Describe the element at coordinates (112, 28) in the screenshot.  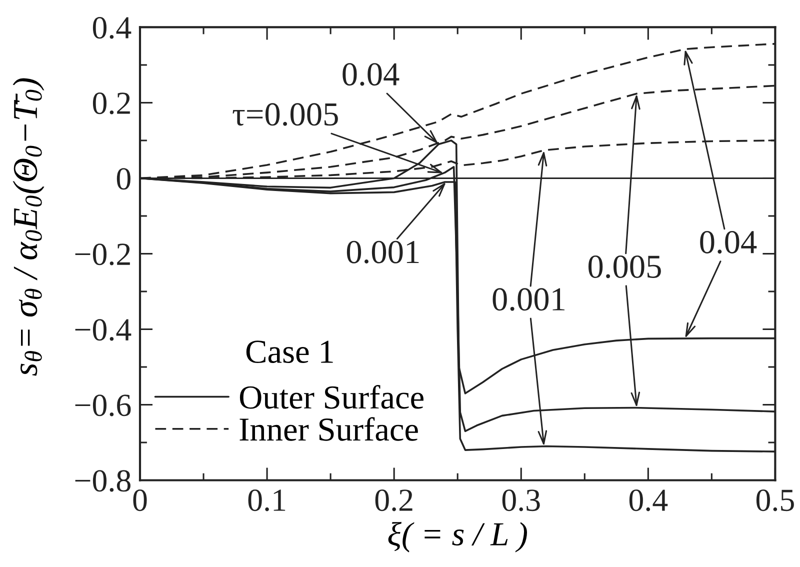
I see `y-tick-label: 0.4` at that location.